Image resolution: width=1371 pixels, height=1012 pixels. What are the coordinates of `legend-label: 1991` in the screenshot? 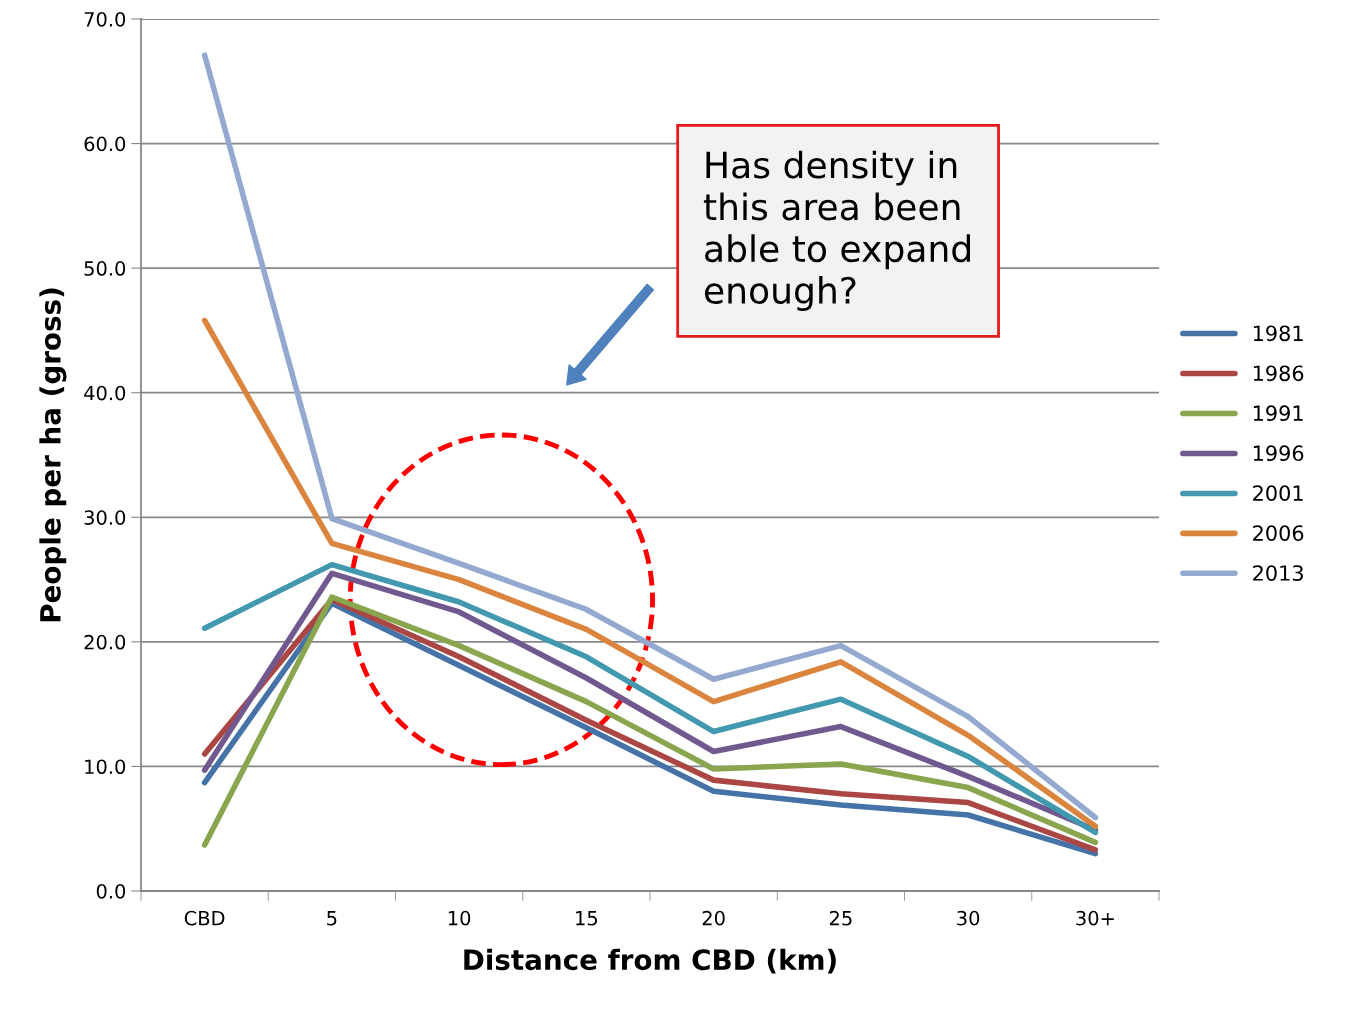 It's located at (1278, 413).